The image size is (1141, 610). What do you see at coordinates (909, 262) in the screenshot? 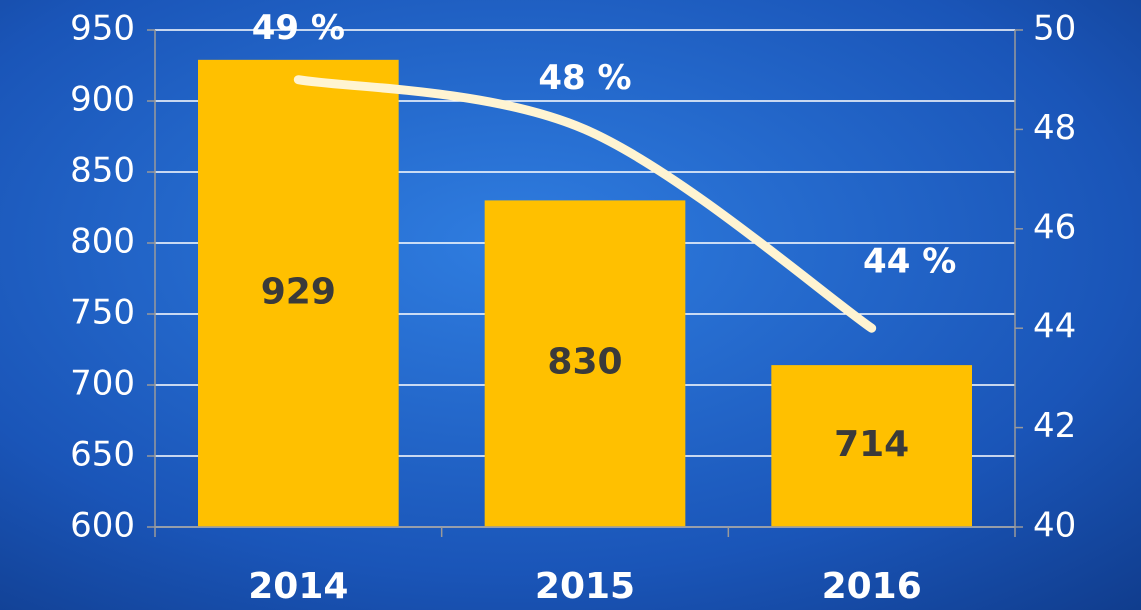
I see `line-value-label: 44 %` at bounding box center [909, 262].